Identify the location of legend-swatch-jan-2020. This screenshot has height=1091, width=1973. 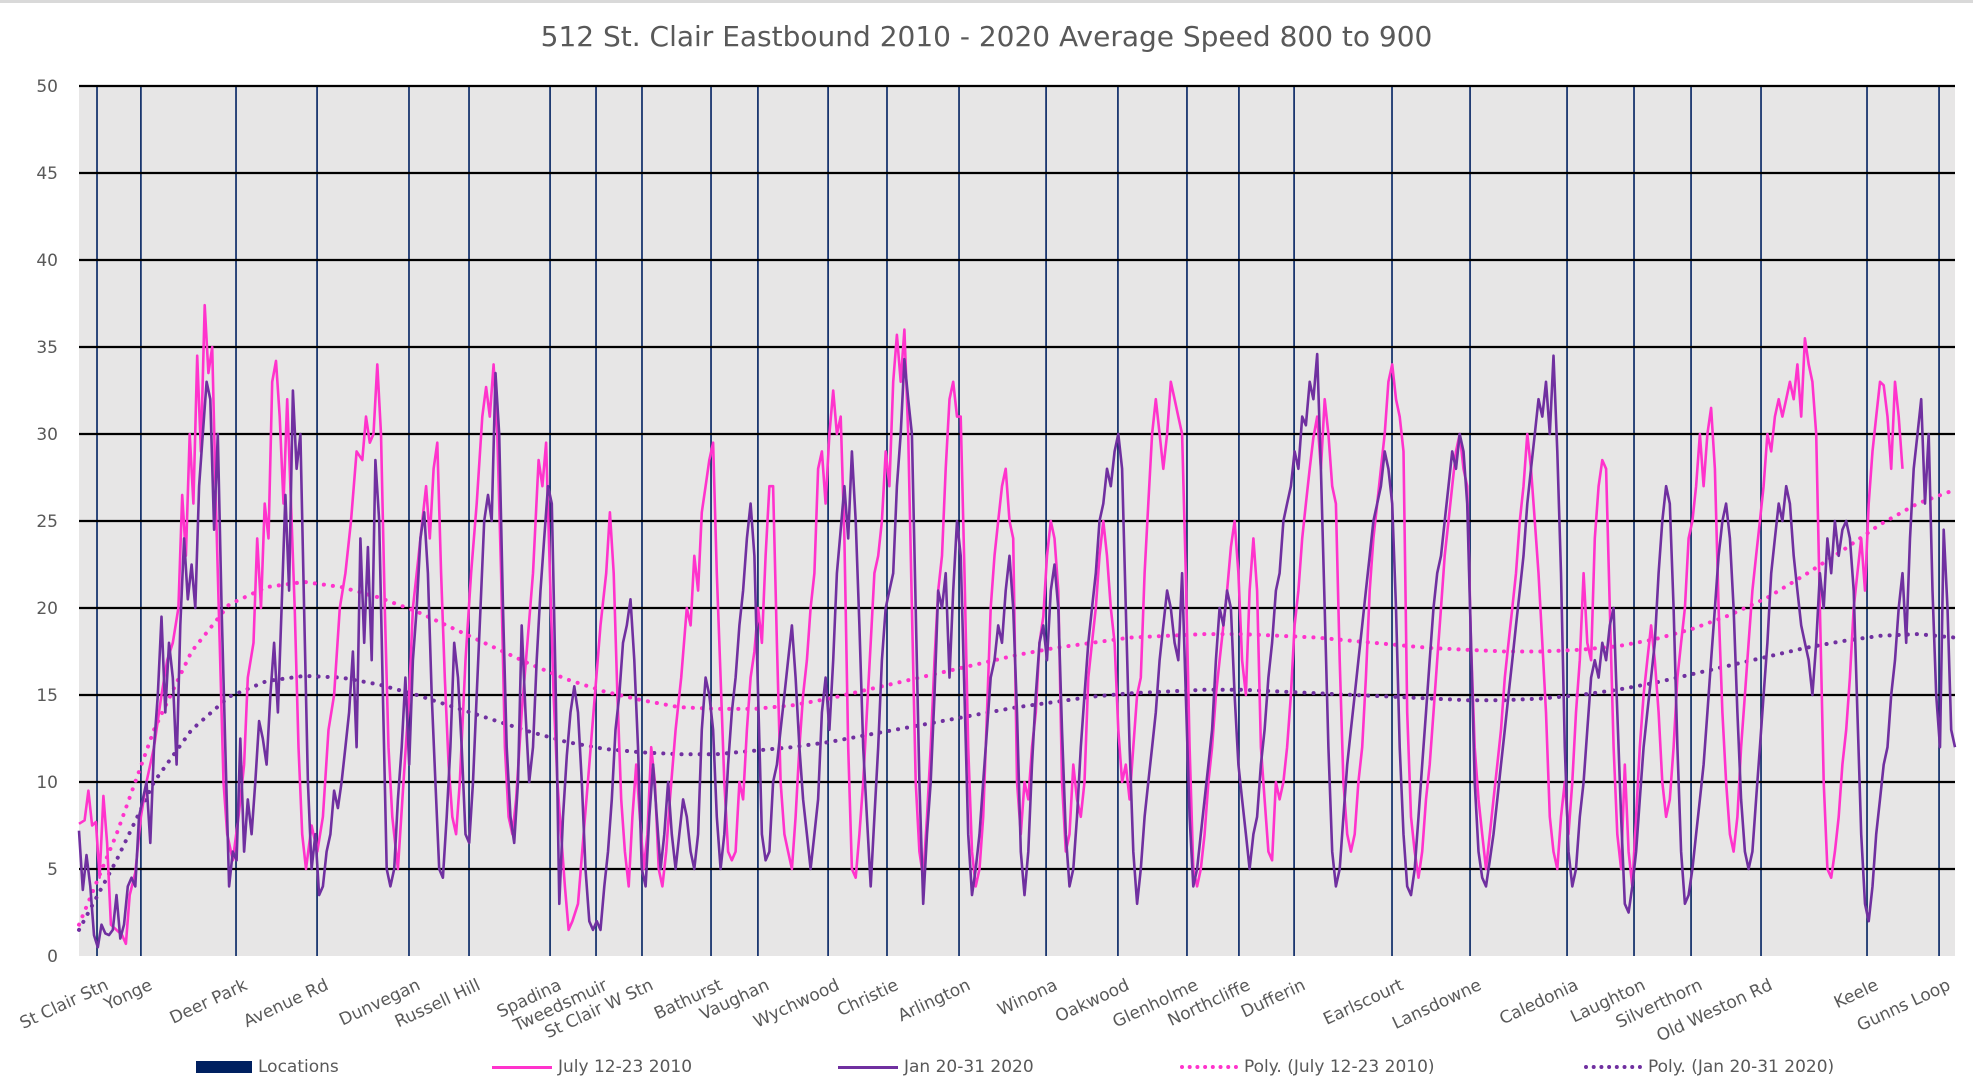
(868, 1067).